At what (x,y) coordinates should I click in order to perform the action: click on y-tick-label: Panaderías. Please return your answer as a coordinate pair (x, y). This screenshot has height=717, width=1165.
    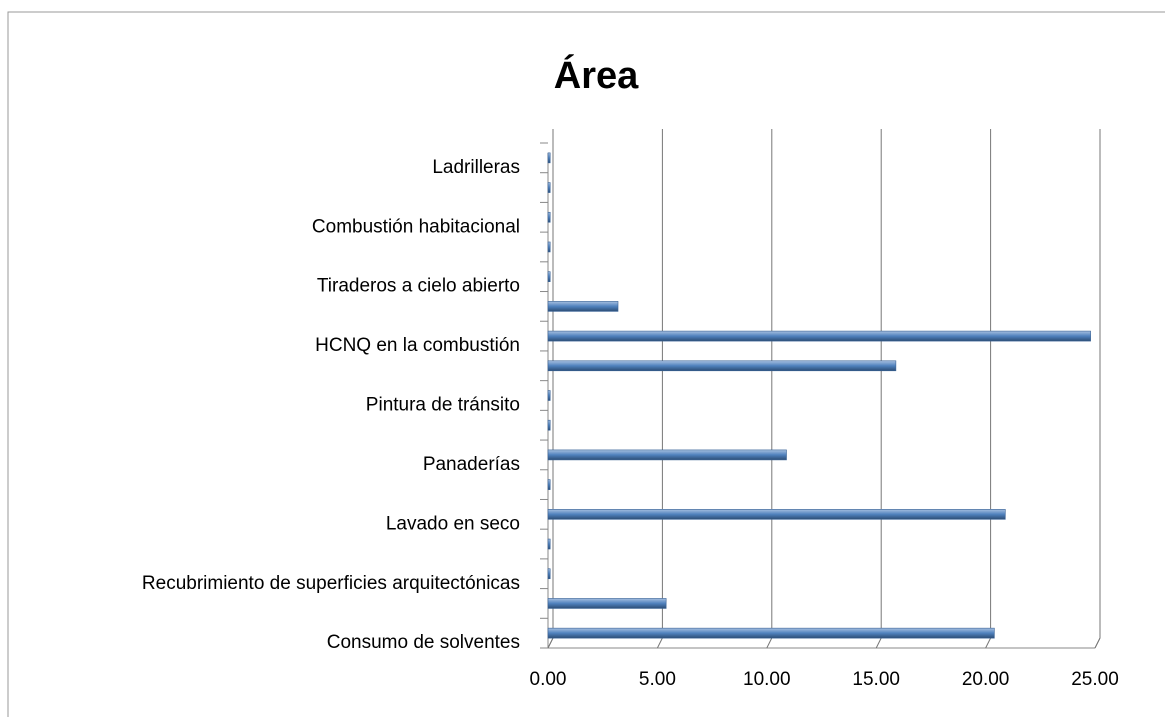
    Looking at the image, I should click on (471, 464).